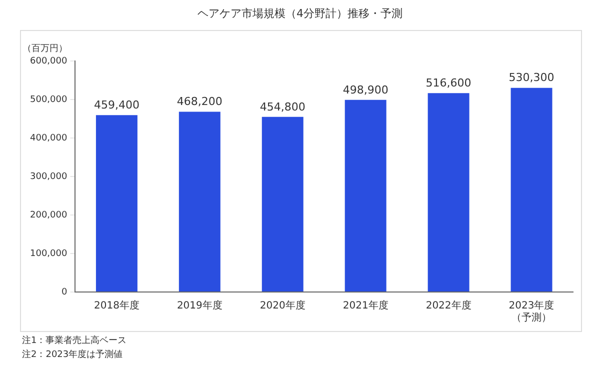 This screenshot has height=378, width=600. What do you see at coordinates (531, 77) in the screenshot?
I see `data-label: 530,300` at bounding box center [531, 77].